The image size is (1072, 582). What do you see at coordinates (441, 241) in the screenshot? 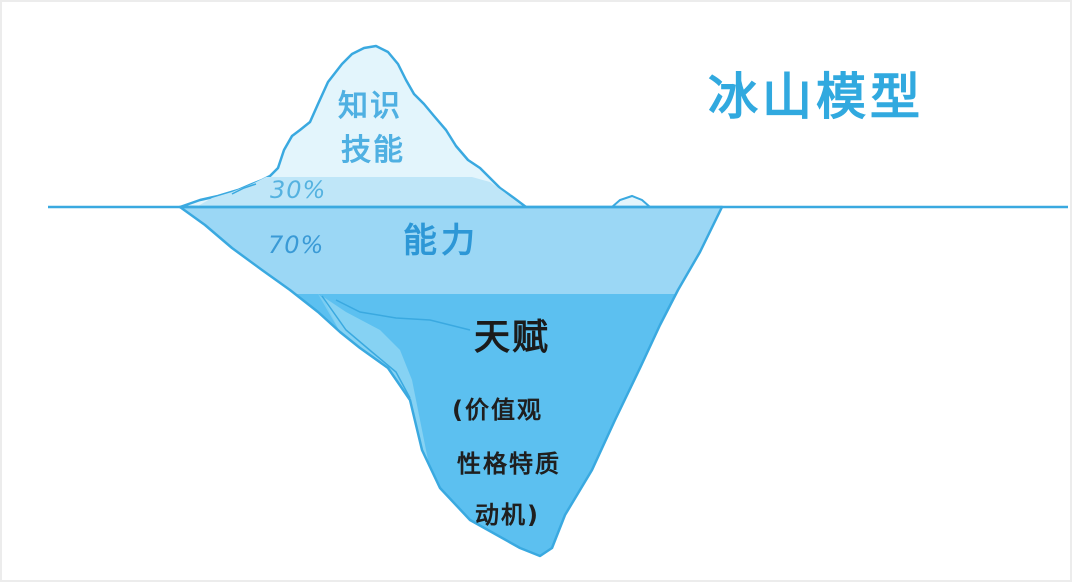
I see `middle-label-ability: 能力` at bounding box center [441, 241].